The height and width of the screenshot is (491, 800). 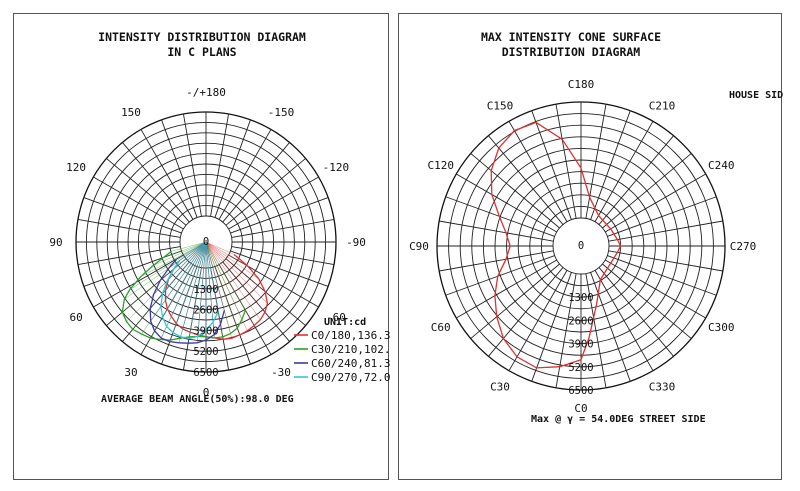 I want to click on radial-tick-label: 5200, so click(x=205, y=352).